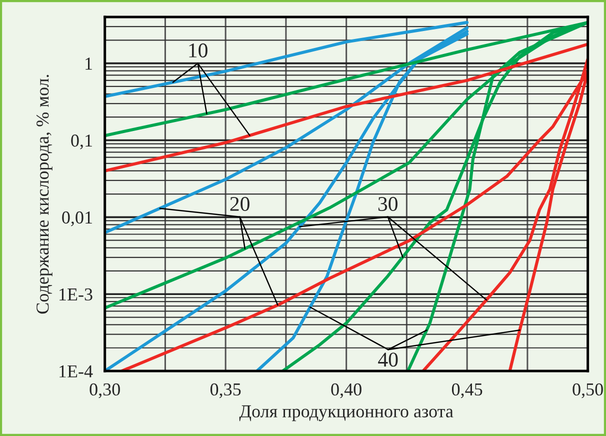 The height and width of the screenshot is (436, 606). Describe the element at coordinates (240, 203) in the screenshot. I see `annotation: 20` at that location.